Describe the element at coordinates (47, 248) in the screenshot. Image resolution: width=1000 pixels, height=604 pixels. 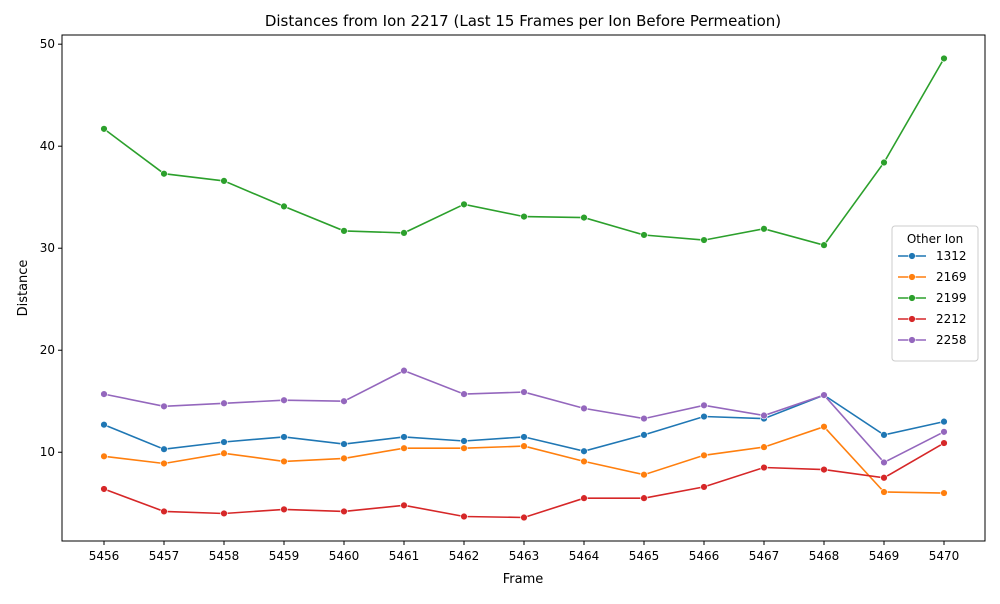
I see `y-tick-label: 30` at that location.